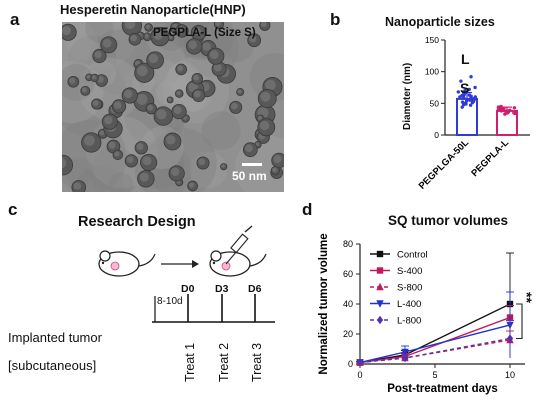 This screenshot has height=401, width=550. What do you see at coordinates (335, 19) in the screenshot?
I see `panel-letter-b: b` at bounding box center [335, 19].